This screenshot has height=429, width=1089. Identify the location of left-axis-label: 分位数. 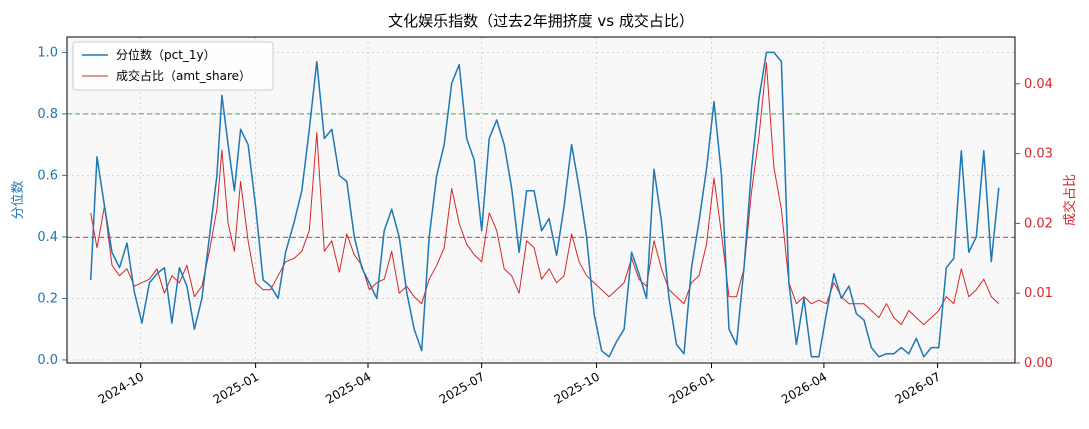
(18, 199).